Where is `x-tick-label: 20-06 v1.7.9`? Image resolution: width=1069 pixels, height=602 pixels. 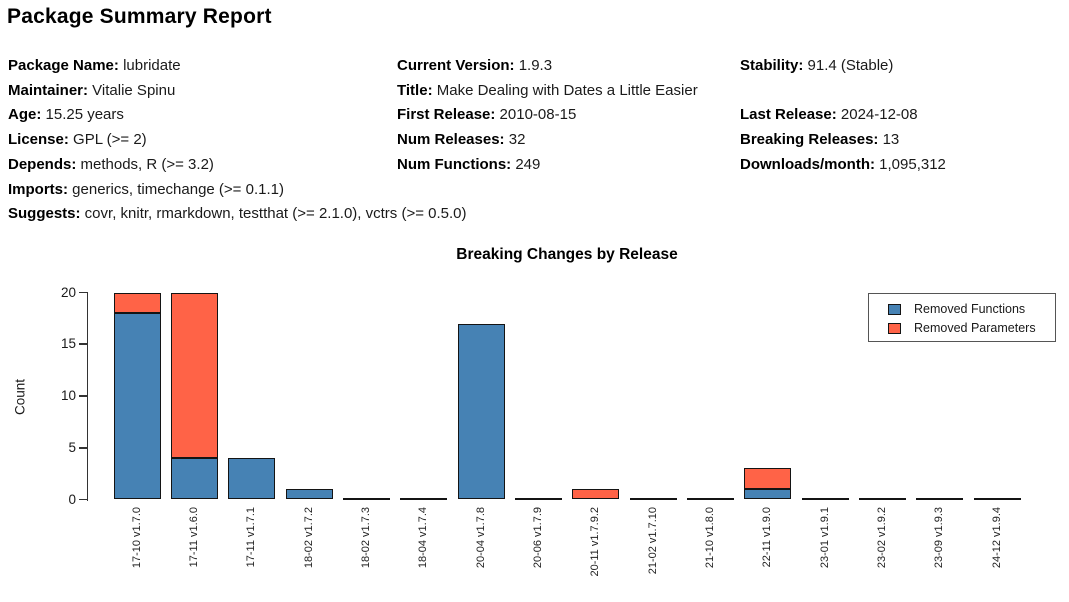 x-tick-label: 20-06 v1.7.9 is located at coordinates (537, 538).